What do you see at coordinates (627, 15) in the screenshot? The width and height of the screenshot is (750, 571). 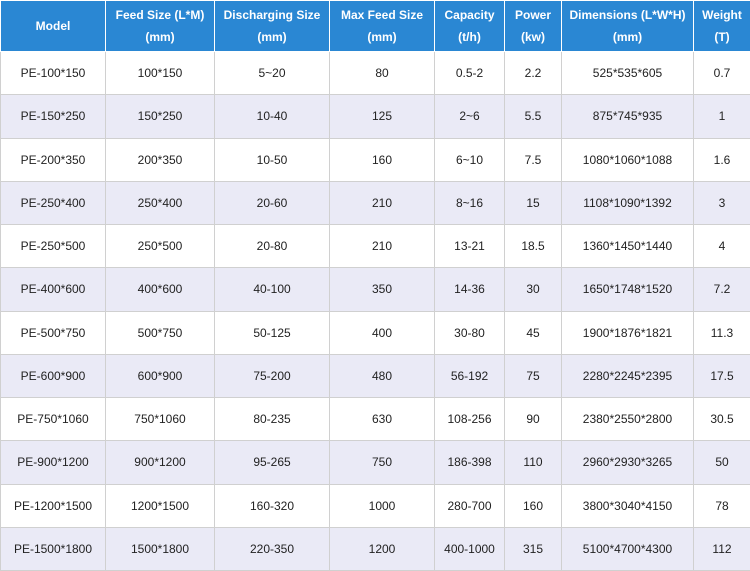 I see `column-header-title: Dimensions (L*W*H)` at bounding box center [627, 15].